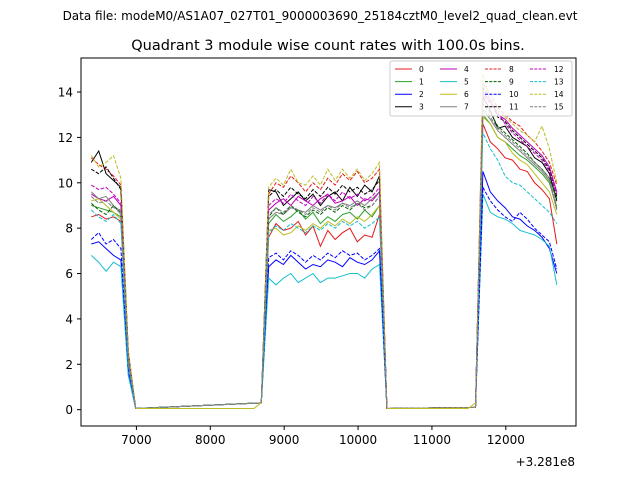 This screenshot has width=640, height=480. What do you see at coordinates (559, 69) in the screenshot?
I see `legend-label-12: 12` at bounding box center [559, 69].